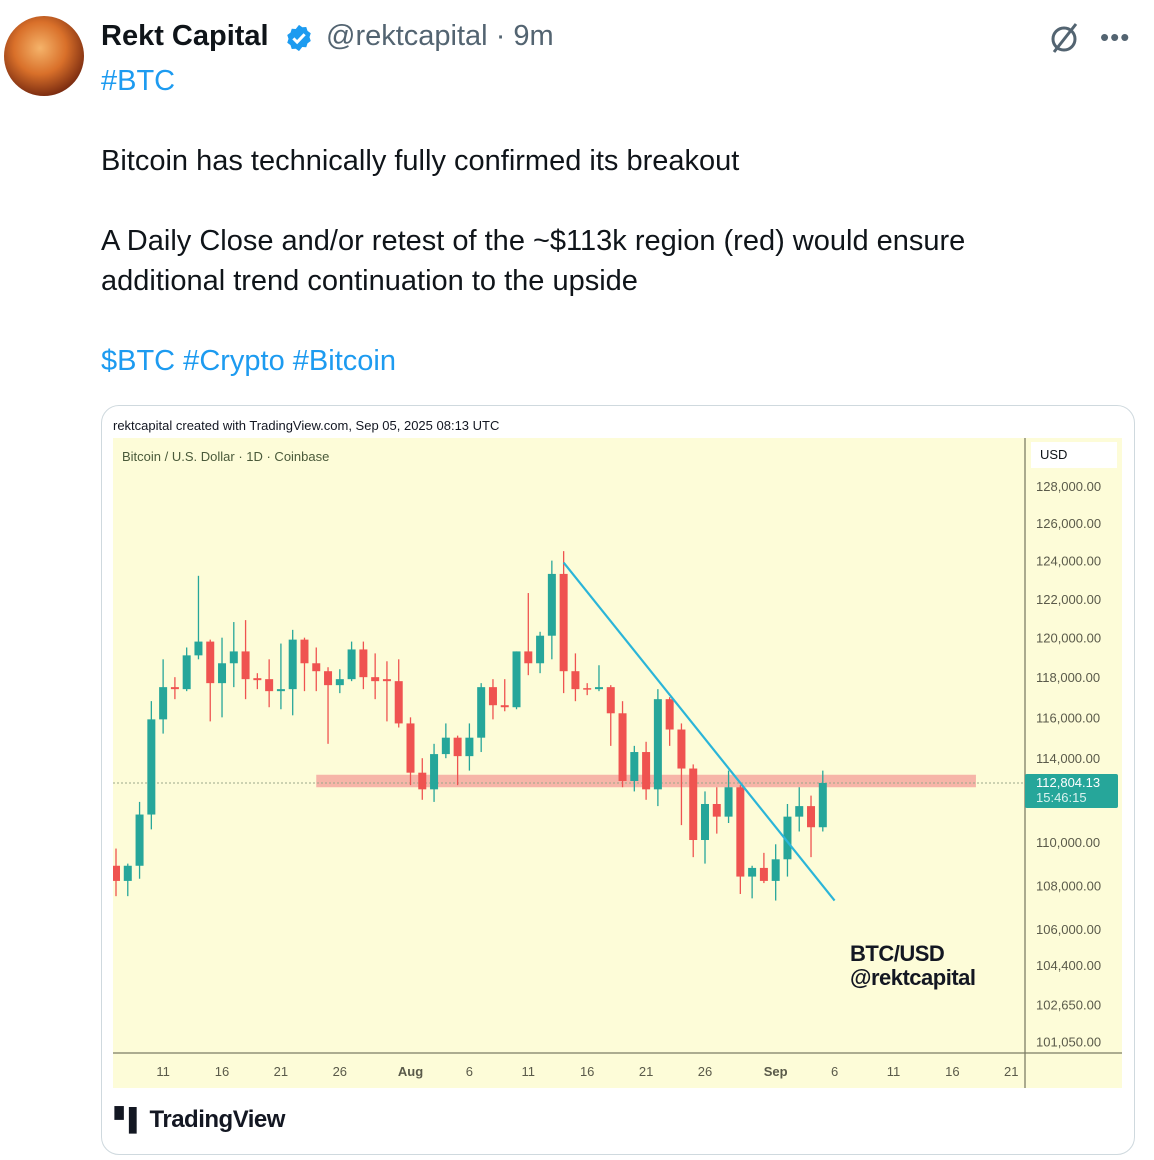  I want to click on price-tick-label: 124,000.00, so click(1068, 561).